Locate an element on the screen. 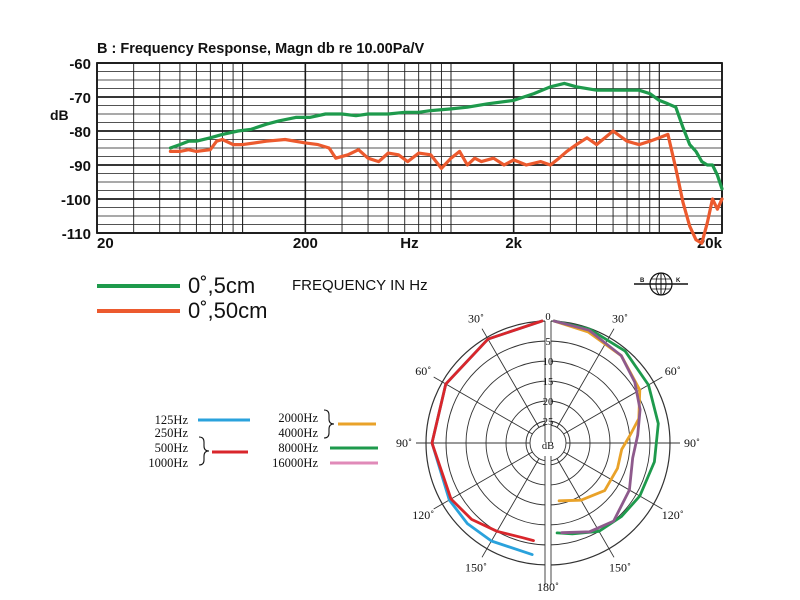 The image size is (800, 600). polar-ring-label: 15 is located at coordinates (548, 382).